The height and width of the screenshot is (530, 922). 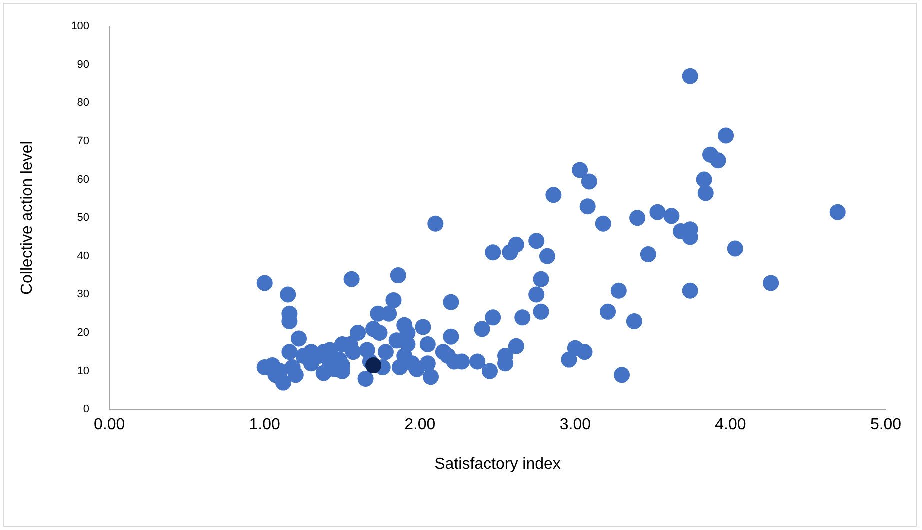 What do you see at coordinates (730, 425) in the screenshot?
I see `x-tick-label: 4.00` at bounding box center [730, 425].